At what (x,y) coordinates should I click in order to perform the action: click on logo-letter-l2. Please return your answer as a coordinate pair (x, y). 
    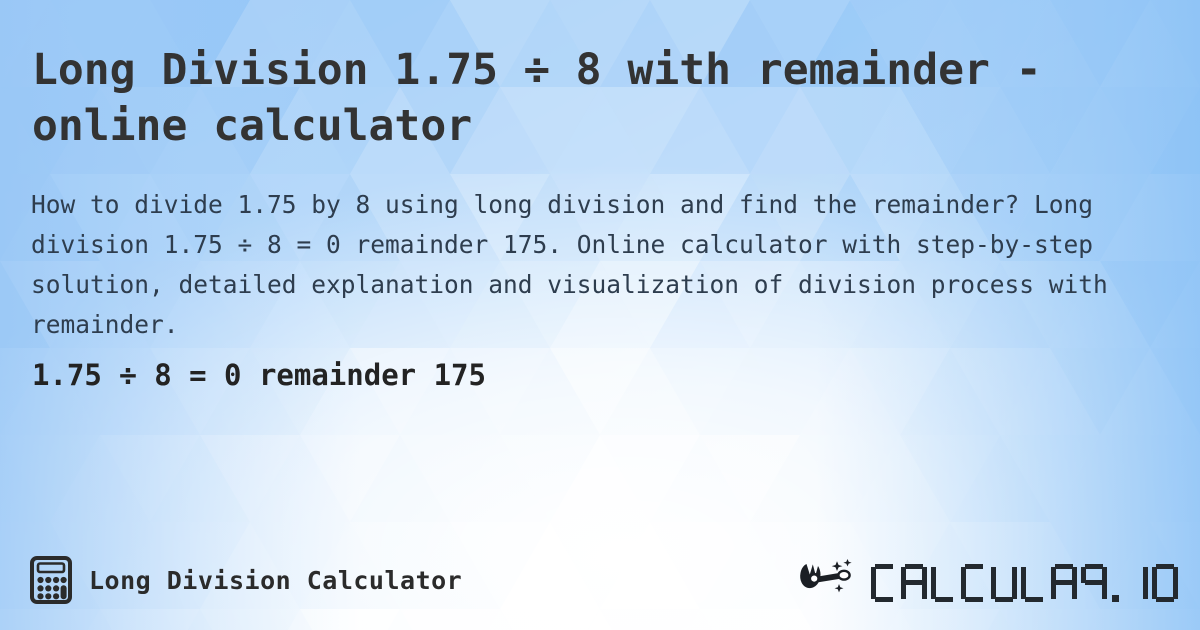
    Looking at the image, I should click on (1034, 583).